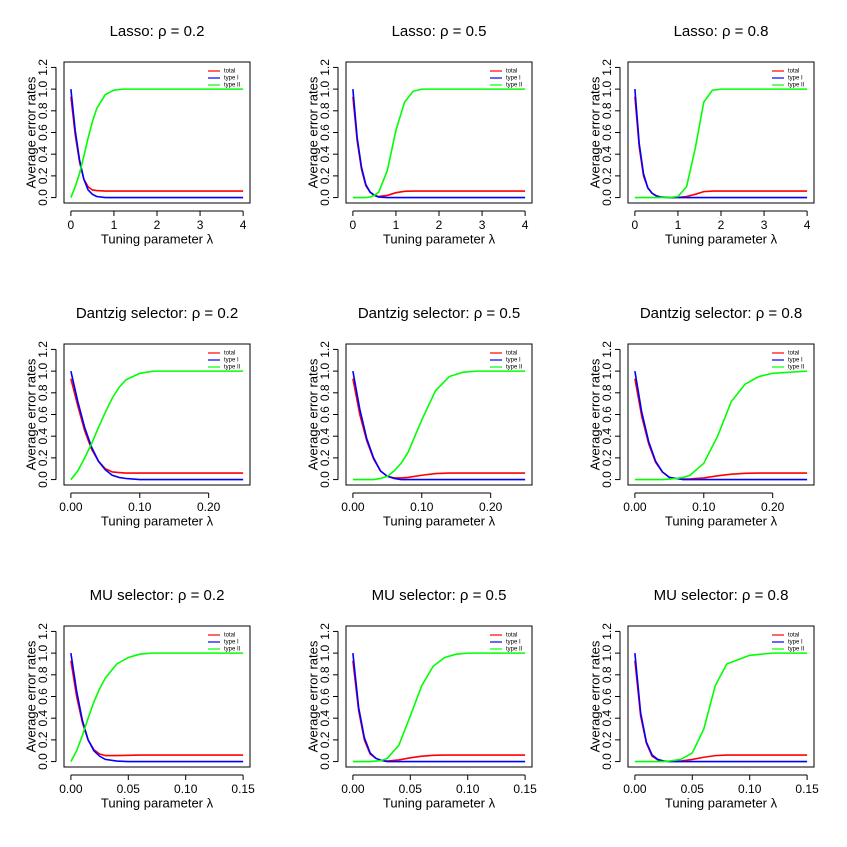  What do you see at coordinates (243, 789) in the screenshot?
I see `x-tick-label: 0.15` at bounding box center [243, 789].